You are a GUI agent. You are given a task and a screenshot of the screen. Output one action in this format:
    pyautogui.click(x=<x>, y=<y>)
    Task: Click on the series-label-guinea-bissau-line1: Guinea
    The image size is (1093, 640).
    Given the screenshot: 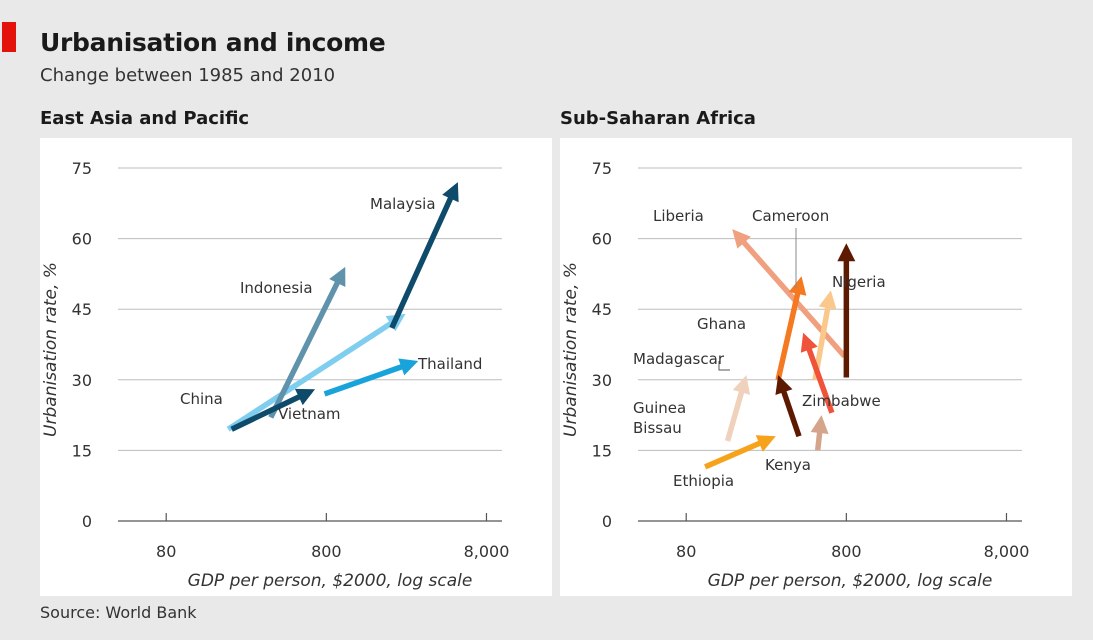 What is the action you would take?
    pyautogui.click(x=659, y=408)
    